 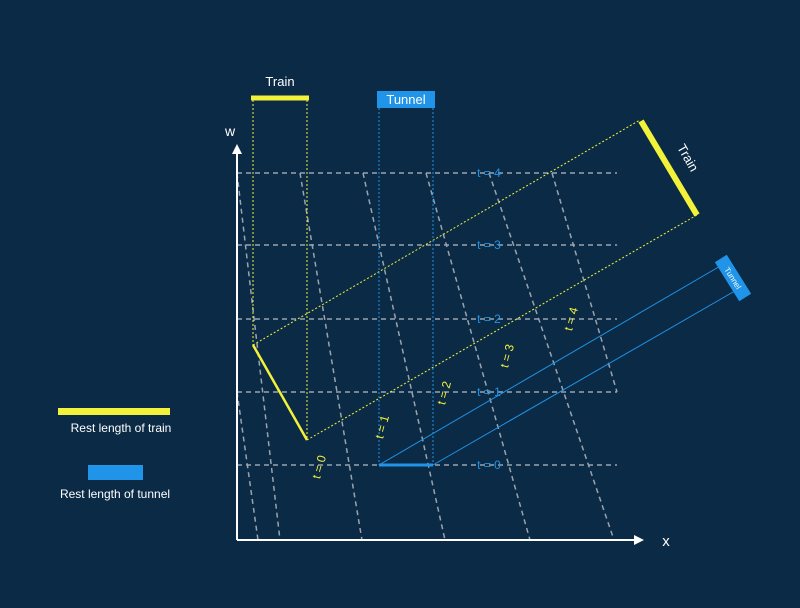 I want to click on tunnel-time-labels: t = 0 t = 1 t = 2 t = 3 t = 4, so click(x=489, y=319).